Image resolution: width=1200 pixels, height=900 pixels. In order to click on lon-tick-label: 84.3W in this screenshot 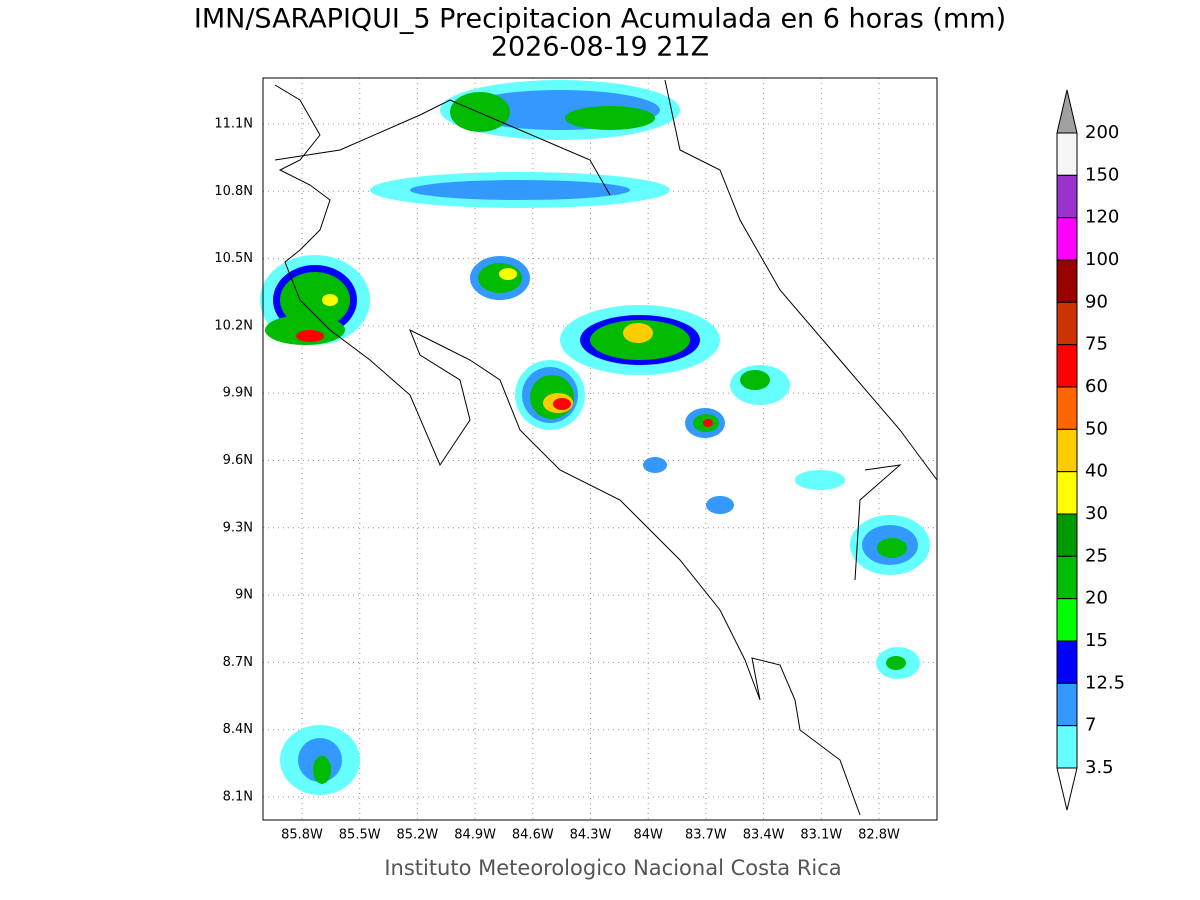, I will do `click(591, 835)`.